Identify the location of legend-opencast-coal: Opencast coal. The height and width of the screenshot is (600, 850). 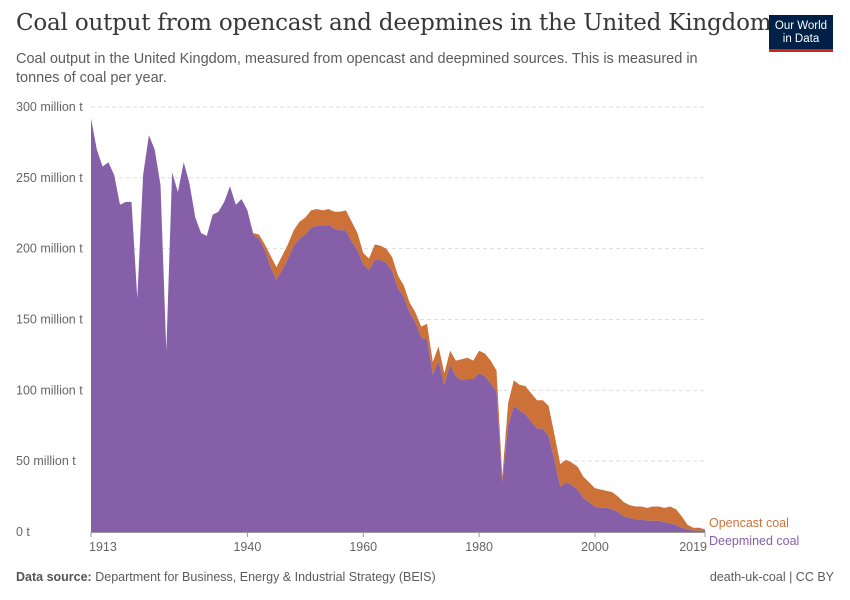
(749, 523).